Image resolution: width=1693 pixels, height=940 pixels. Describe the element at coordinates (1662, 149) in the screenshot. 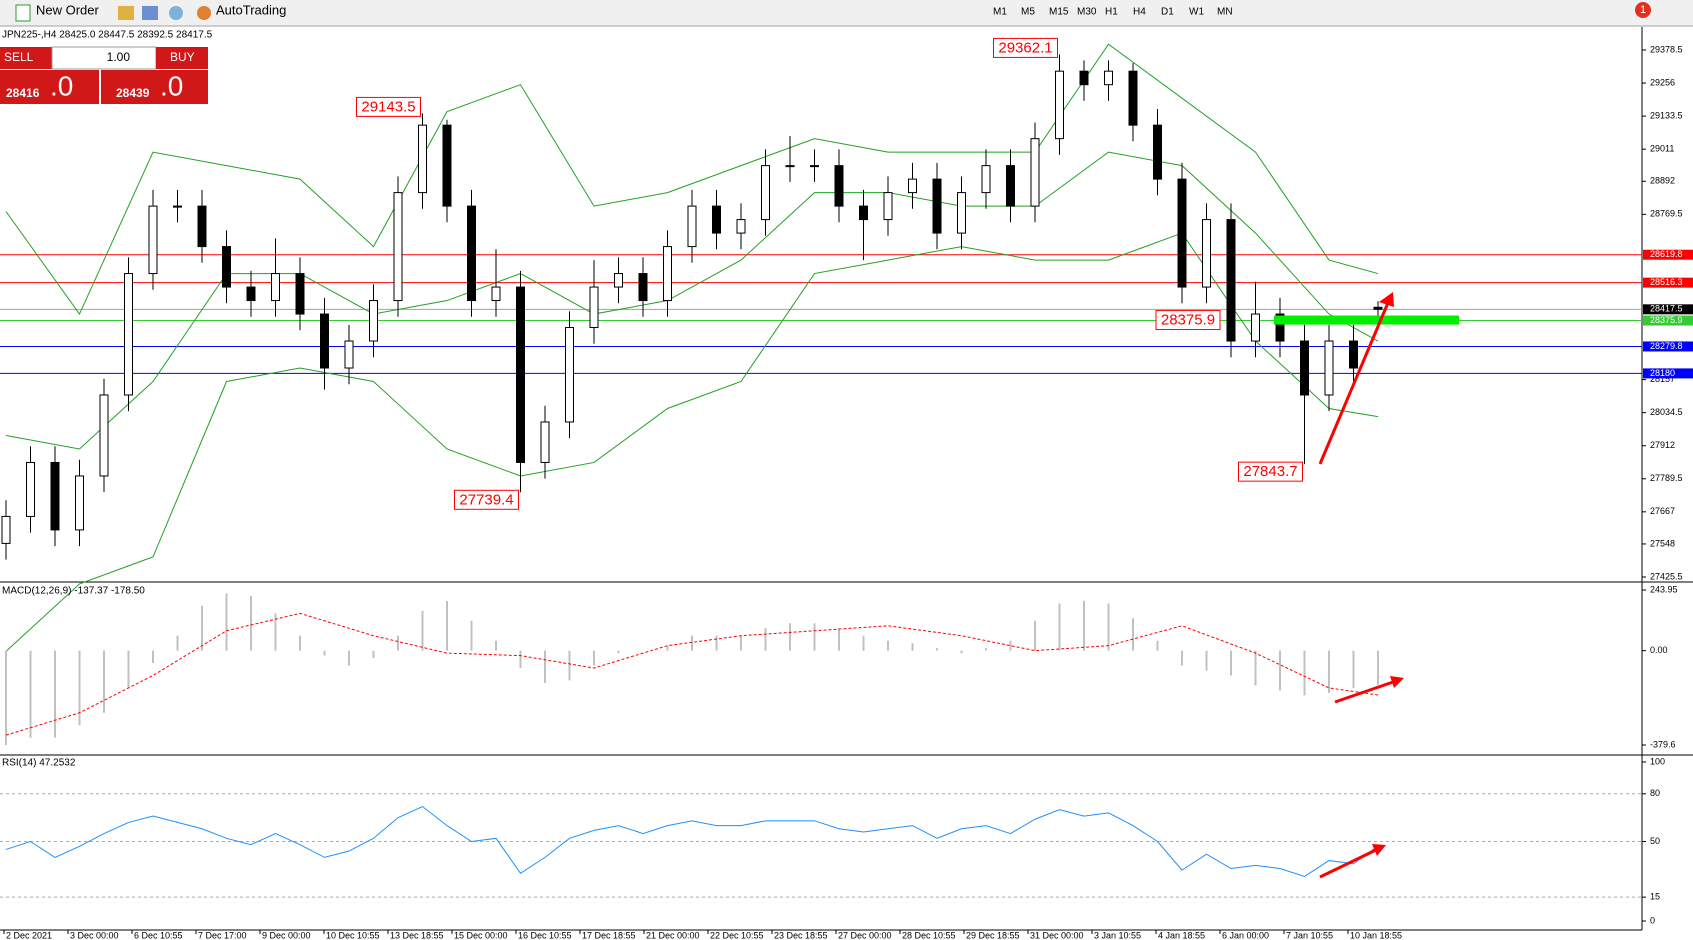

I see `y-tick-label: 29011` at that location.